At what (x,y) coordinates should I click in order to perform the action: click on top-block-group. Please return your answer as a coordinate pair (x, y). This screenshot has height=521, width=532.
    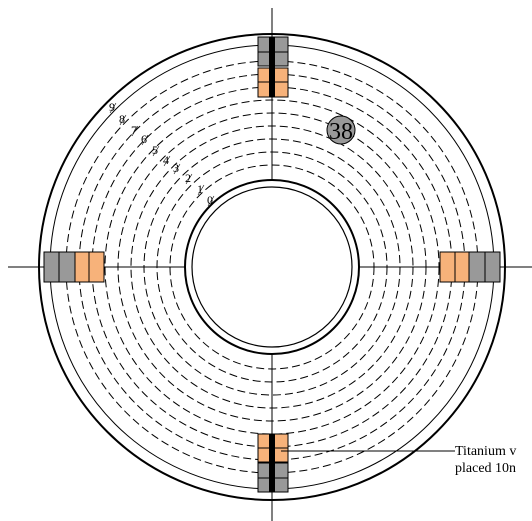
    Looking at the image, I should click on (273, 67).